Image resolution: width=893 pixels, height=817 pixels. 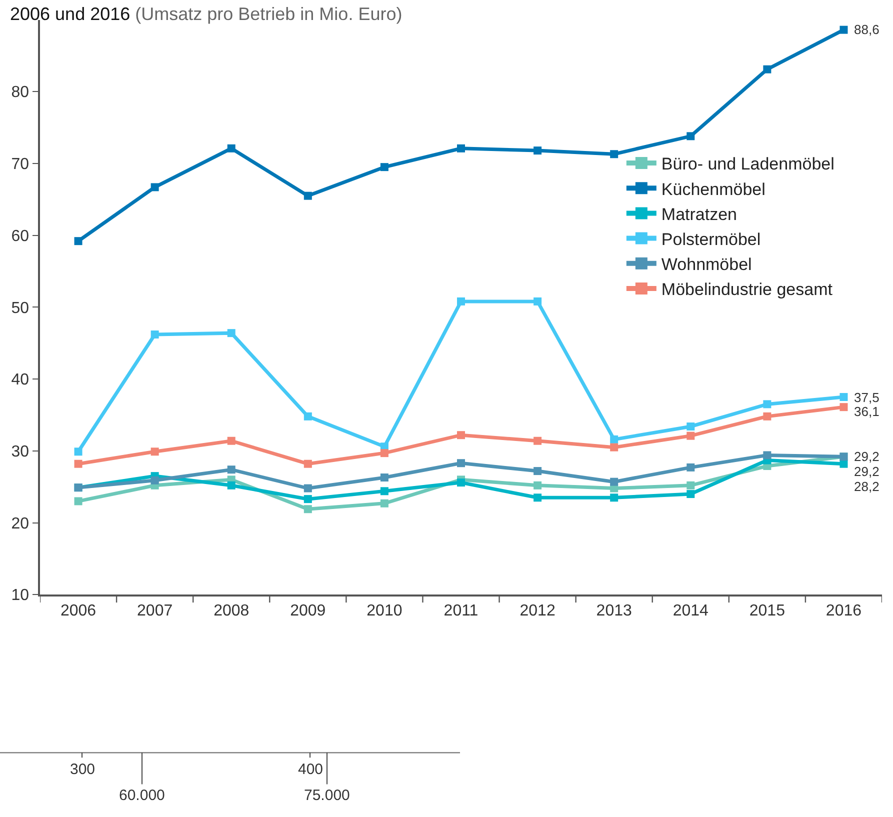 I want to click on x-tick-label: 2012, so click(x=538, y=611).